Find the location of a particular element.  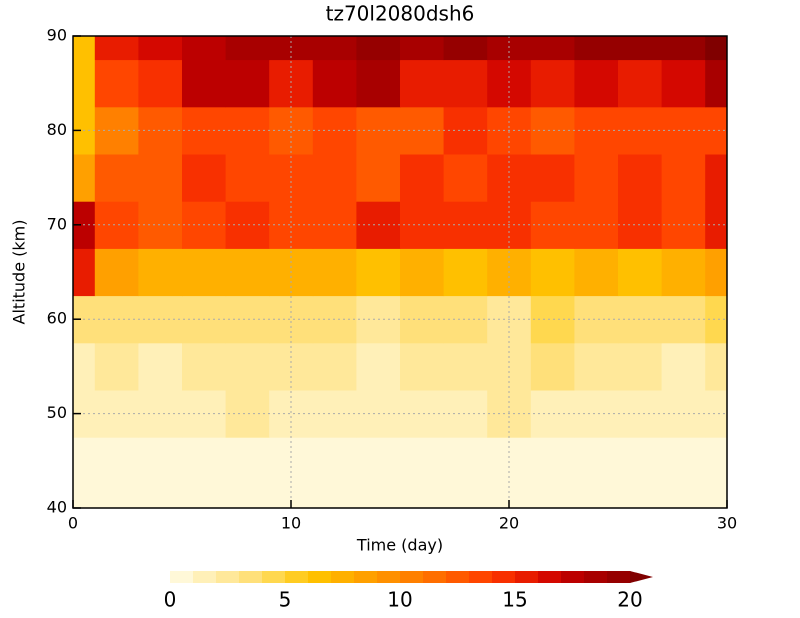

y-tick-label: 80 is located at coordinates (57, 129).